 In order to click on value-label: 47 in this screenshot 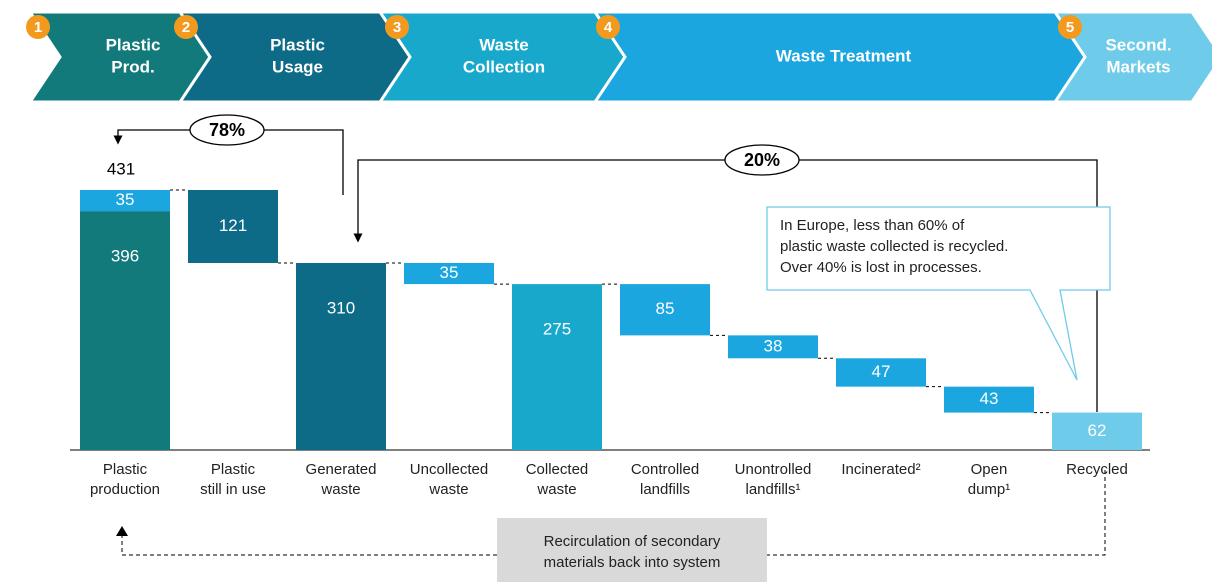, I will do `click(881, 371)`.